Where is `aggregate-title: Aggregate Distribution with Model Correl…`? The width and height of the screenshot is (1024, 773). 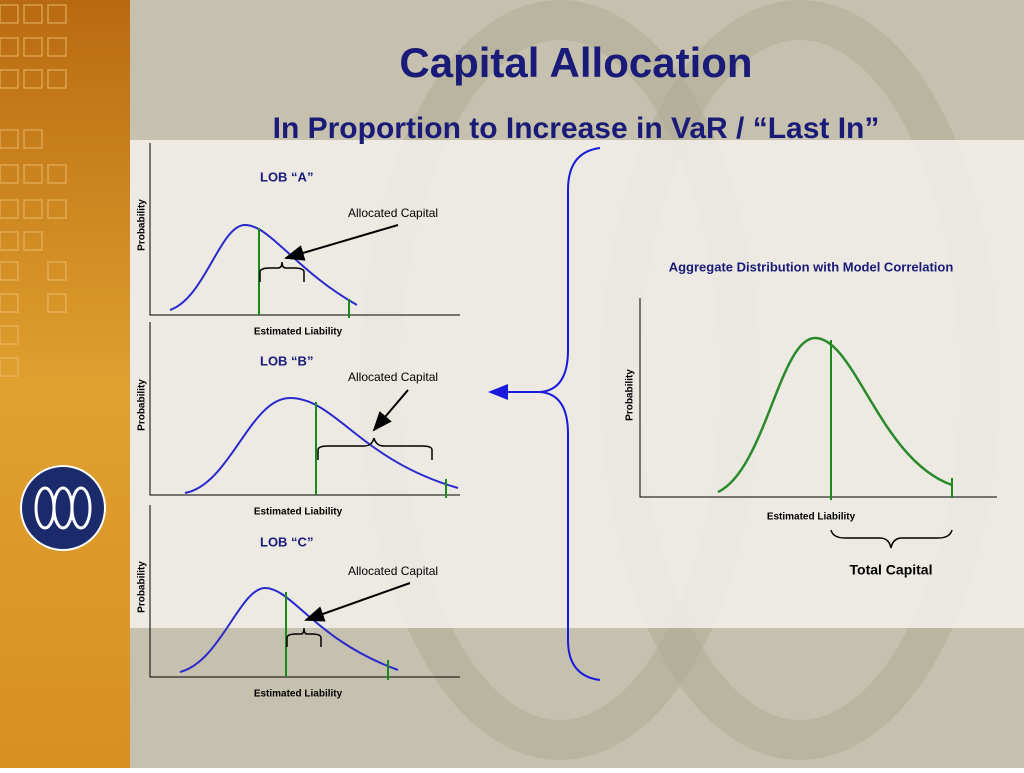 aggregate-title: Aggregate Distribution with Model Correl… is located at coordinates (811, 266).